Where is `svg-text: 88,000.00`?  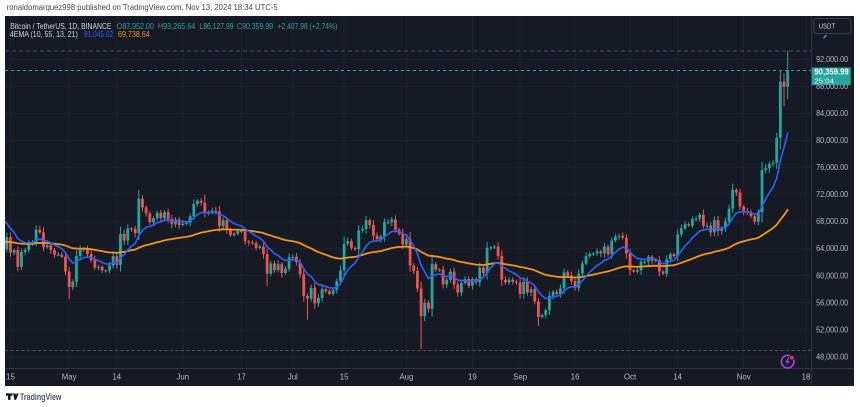
svg-text: 88,000.00 is located at coordinates (832, 86).